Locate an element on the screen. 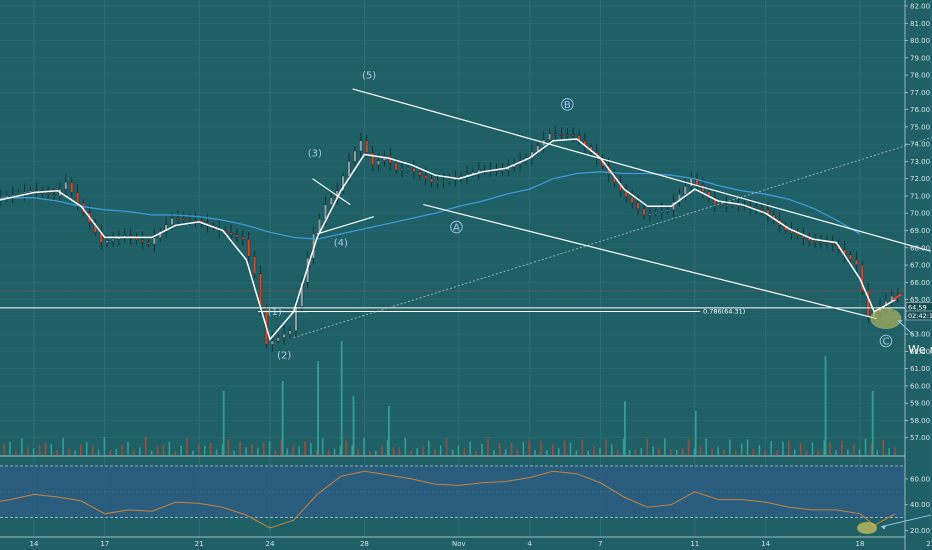 The height and width of the screenshot is (550, 932). price-axis-label: 79.00 is located at coordinates (920, 58).